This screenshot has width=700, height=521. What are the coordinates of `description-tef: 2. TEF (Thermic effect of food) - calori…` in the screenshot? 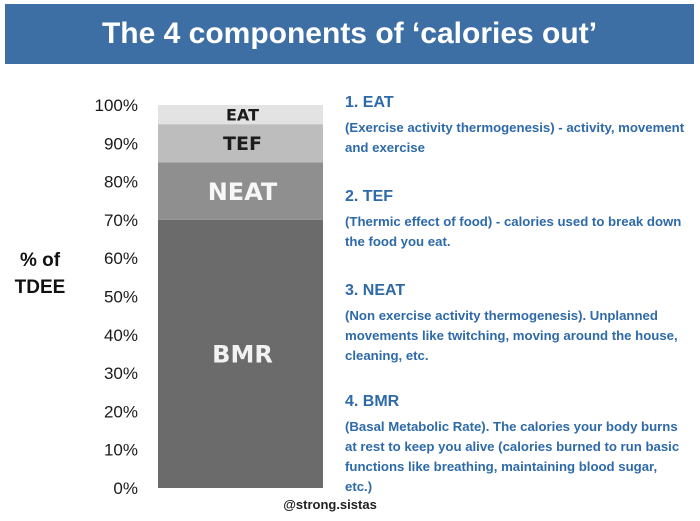 It's located at (515, 220).